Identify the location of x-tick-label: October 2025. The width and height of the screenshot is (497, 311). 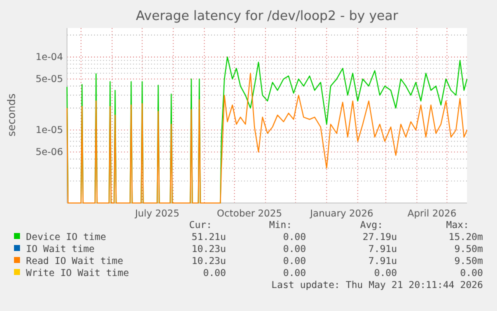
(249, 214).